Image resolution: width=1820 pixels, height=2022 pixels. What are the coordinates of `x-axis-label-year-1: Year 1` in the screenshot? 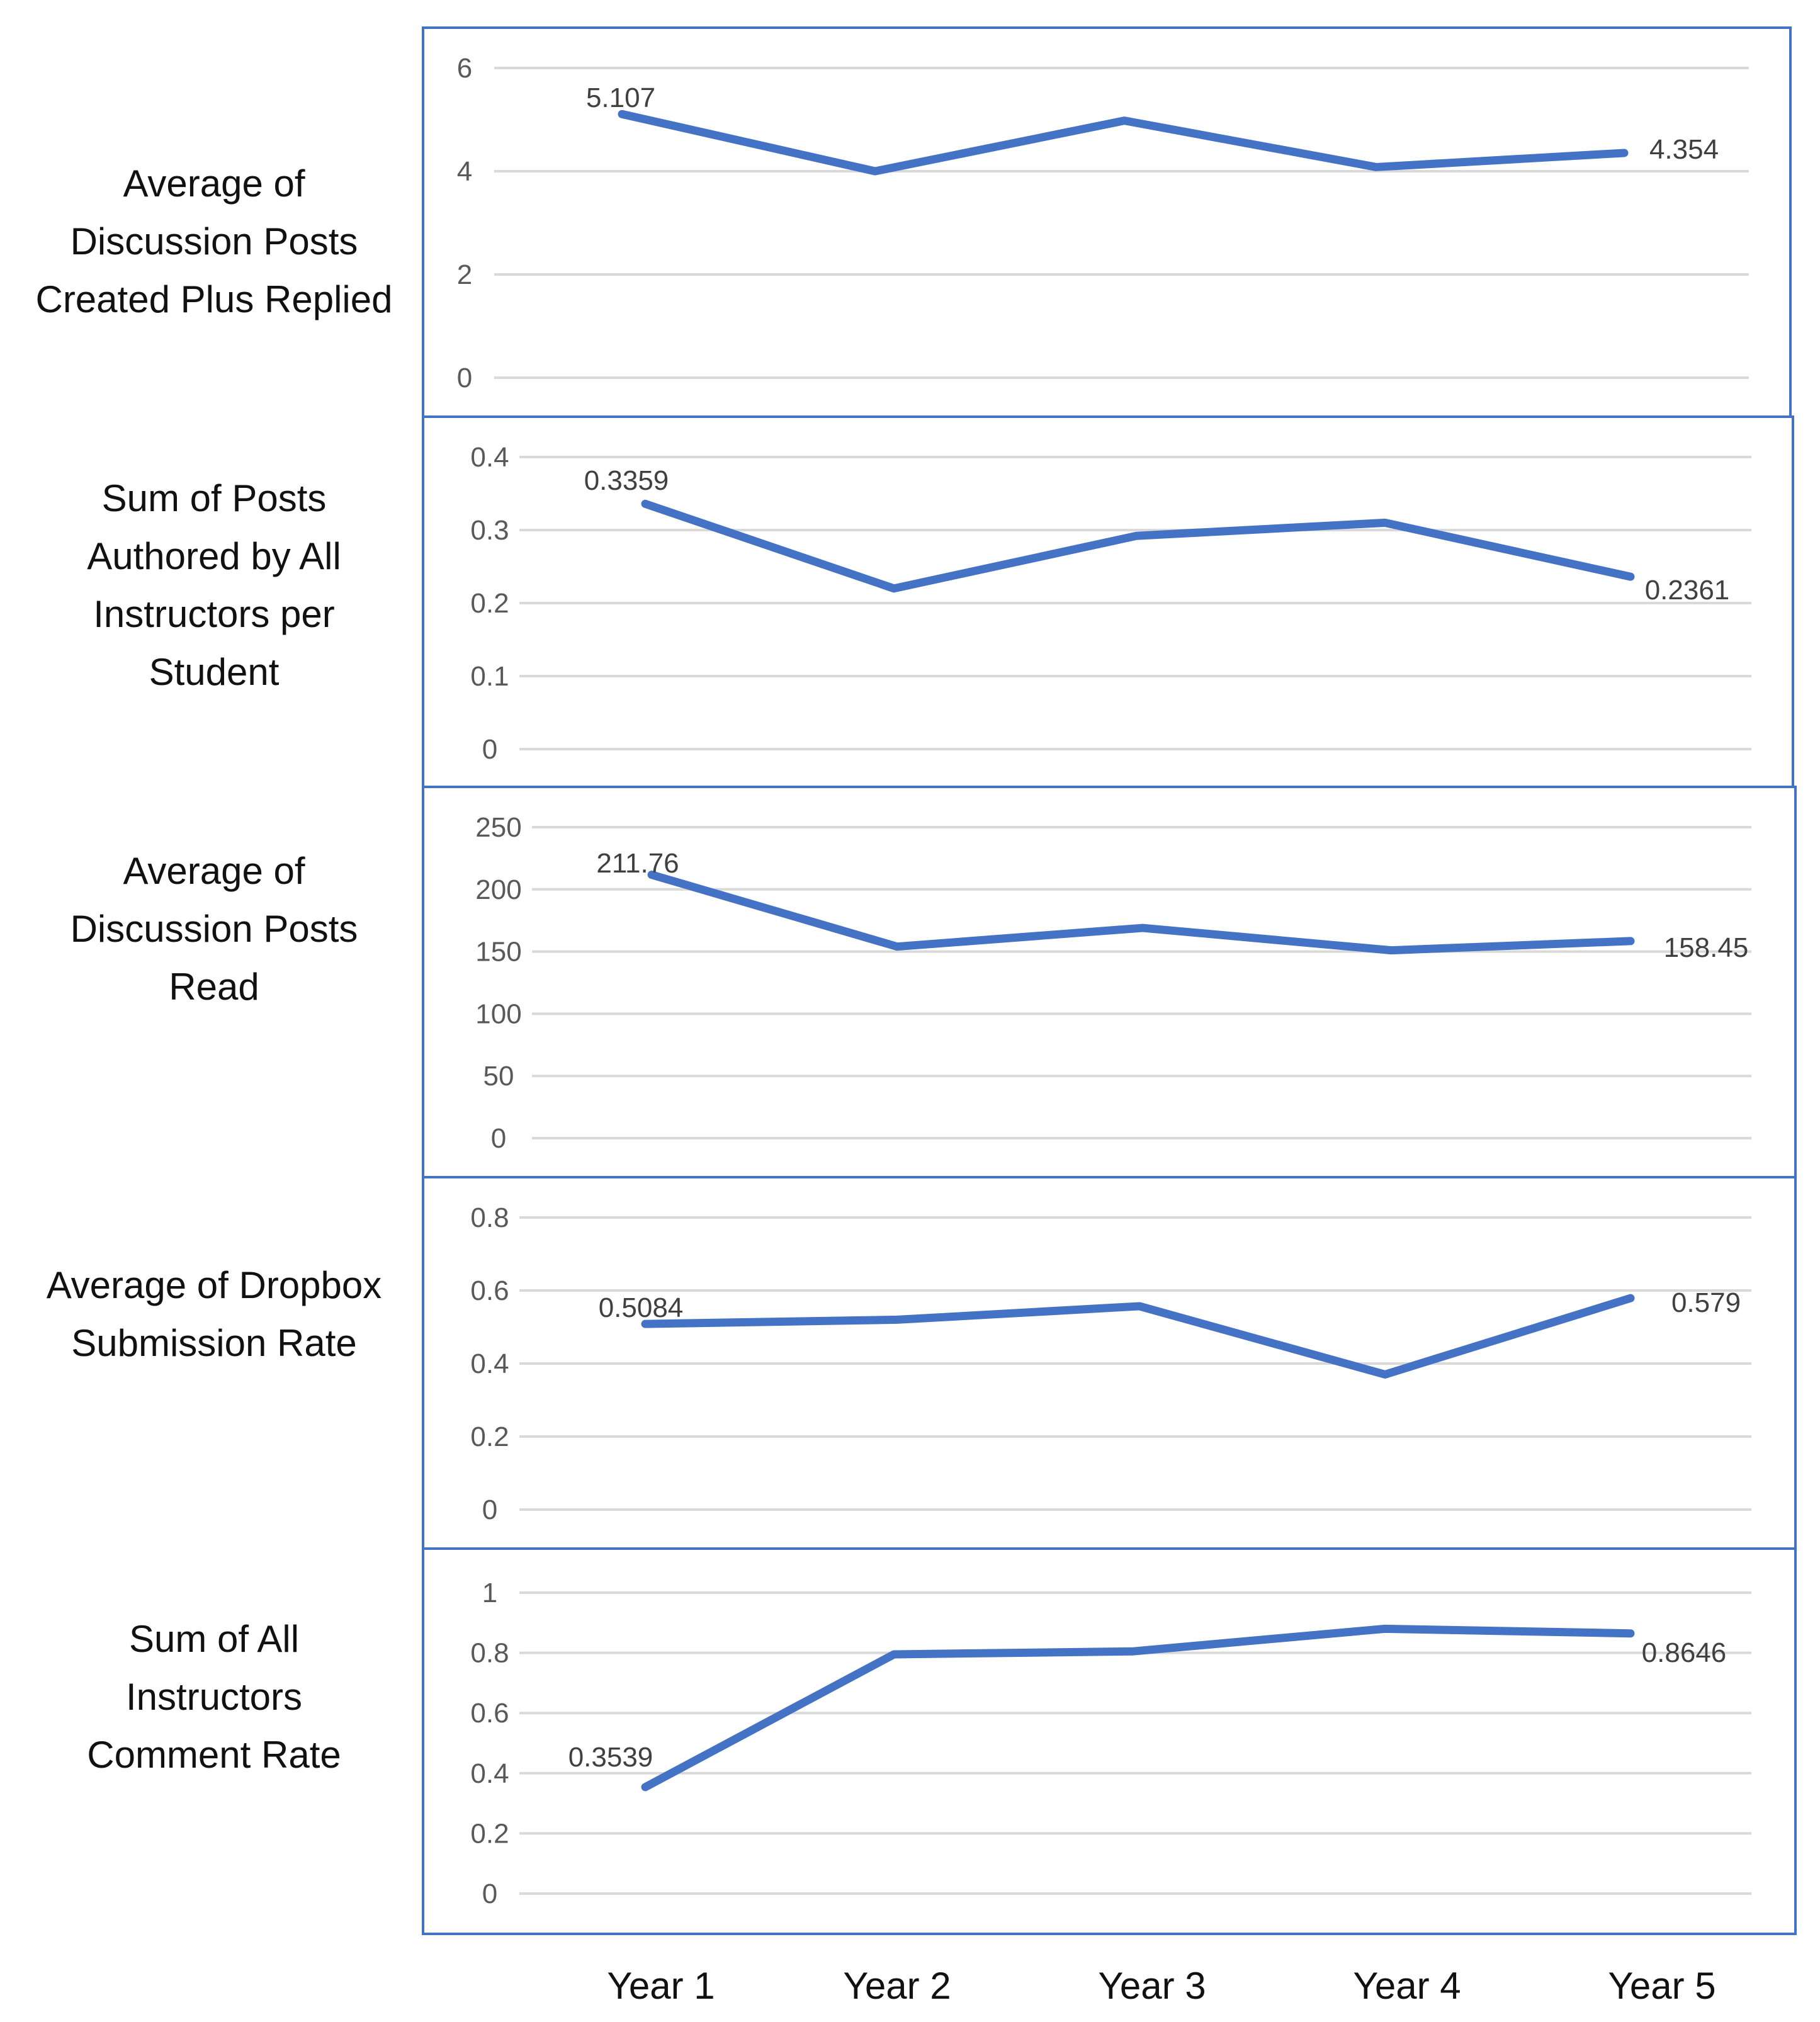 It's located at (661, 1986).